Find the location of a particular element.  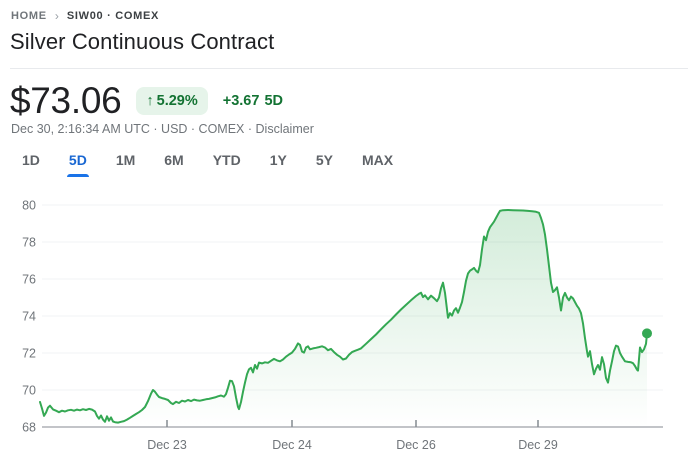

breadcrumb-home-link: HOME is located at coordinates (29, 16).